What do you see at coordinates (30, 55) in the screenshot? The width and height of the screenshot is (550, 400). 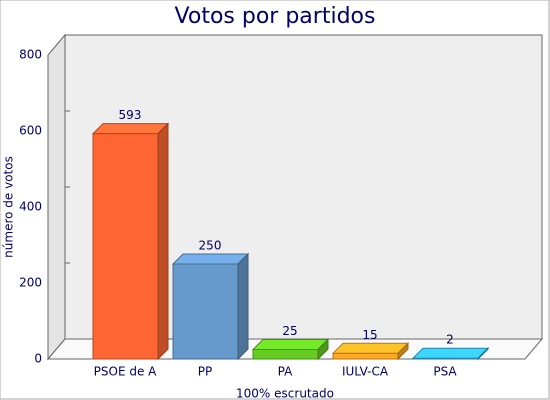 I see `y-tick-label: 800` at bounding box center [30, 55].